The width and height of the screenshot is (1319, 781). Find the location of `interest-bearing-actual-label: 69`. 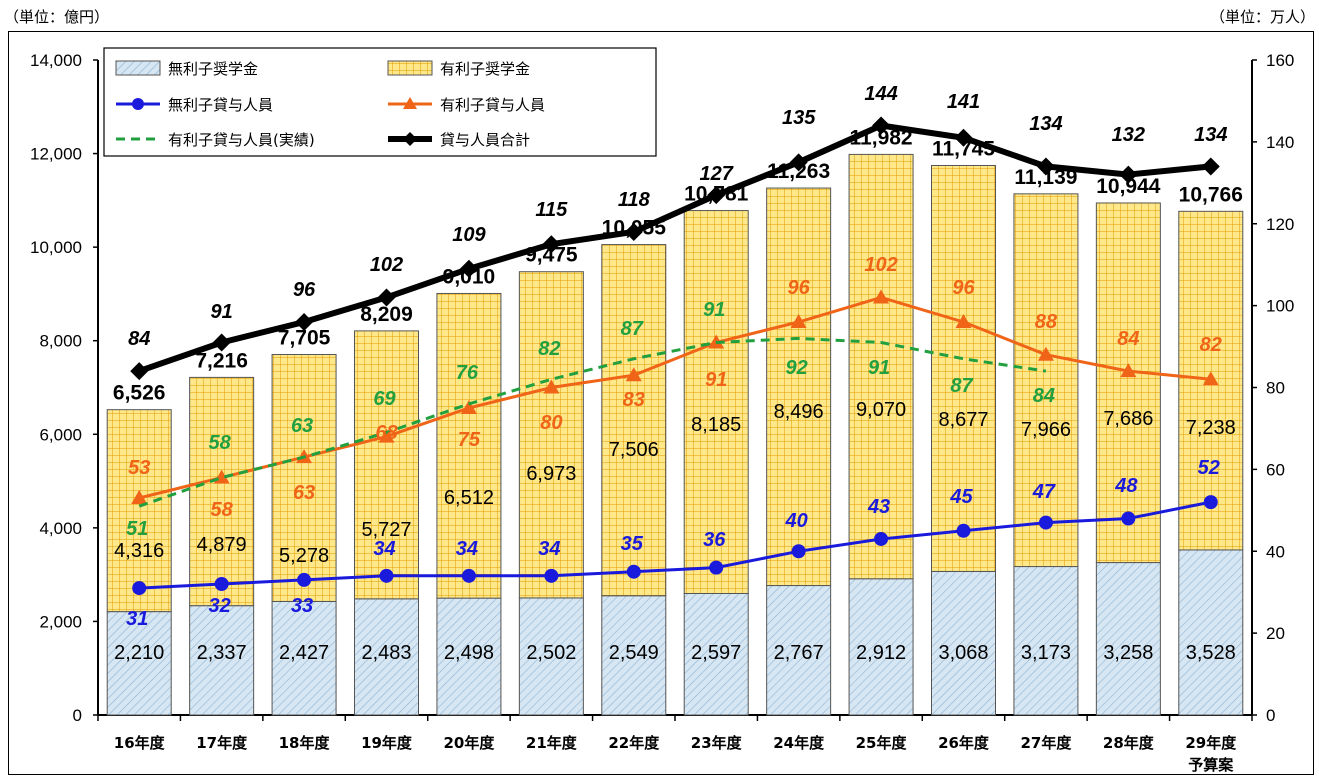

interest-bearing-actual-label: 69 is located at coordinates (384, 399).